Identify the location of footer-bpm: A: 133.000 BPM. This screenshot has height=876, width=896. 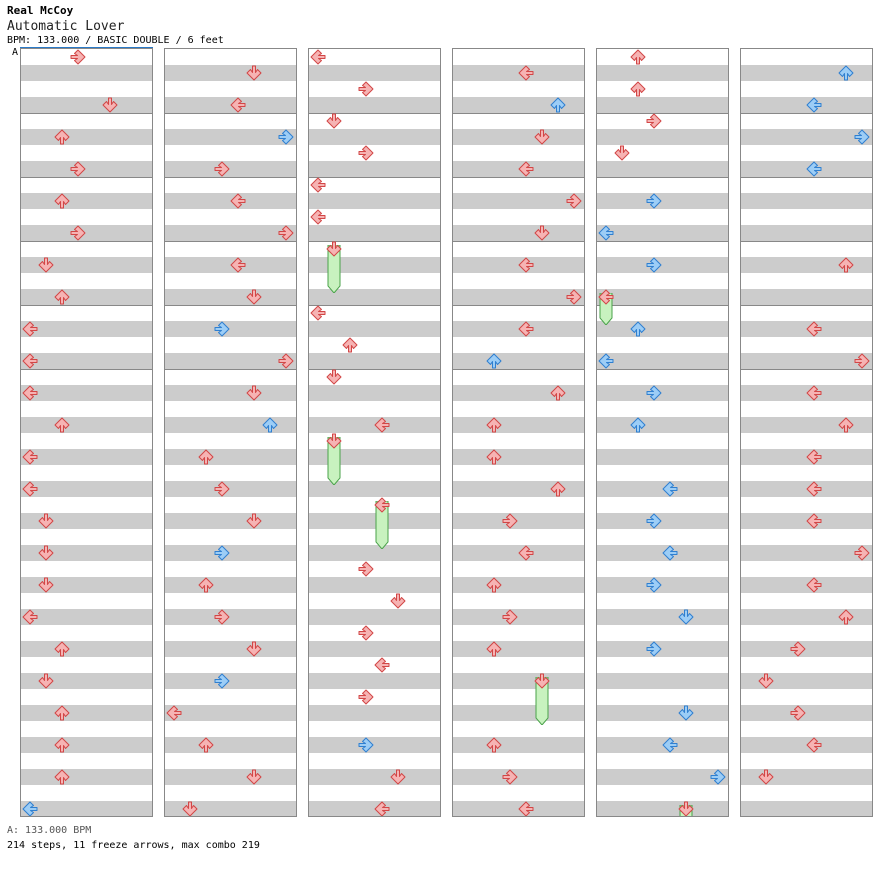
(49, 830).